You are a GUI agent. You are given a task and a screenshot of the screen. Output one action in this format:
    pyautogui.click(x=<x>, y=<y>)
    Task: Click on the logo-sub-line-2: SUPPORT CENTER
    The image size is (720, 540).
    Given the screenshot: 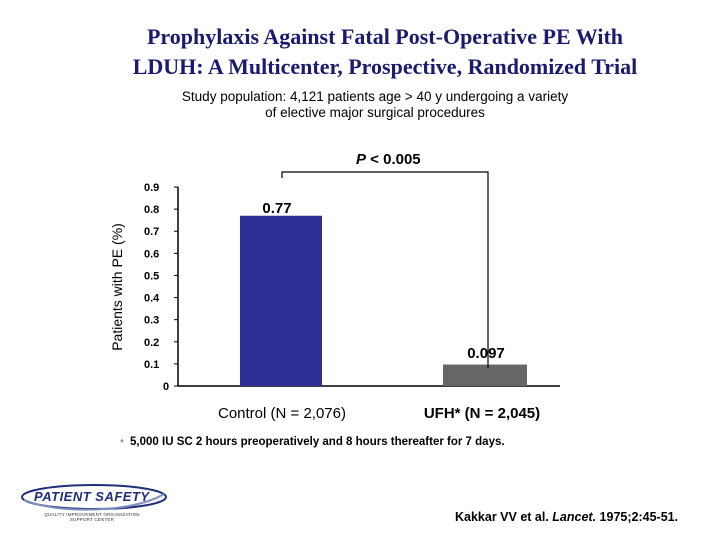 What is the action you would take?
    pyautogui.click(x=92, y=519)
    